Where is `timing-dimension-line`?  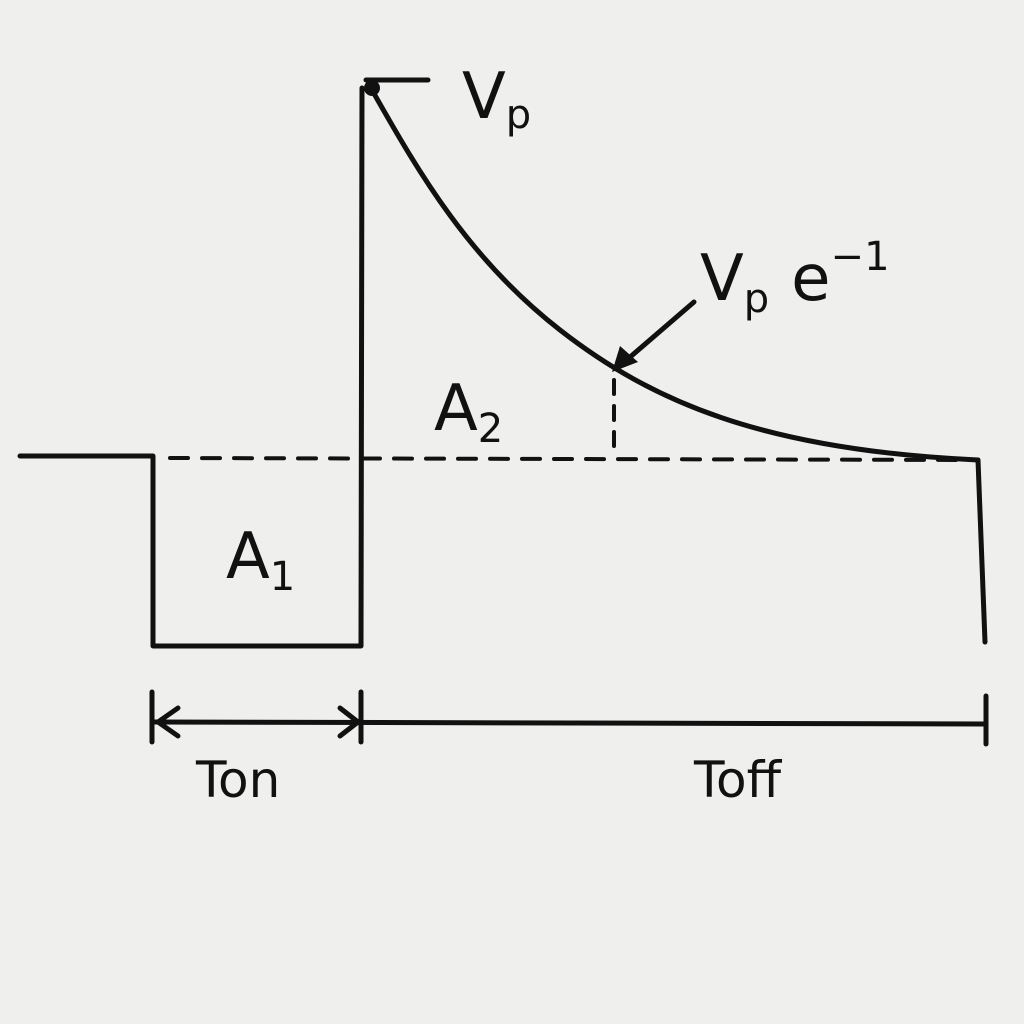
timing-dimension-line is located at coordinates (569, 723).